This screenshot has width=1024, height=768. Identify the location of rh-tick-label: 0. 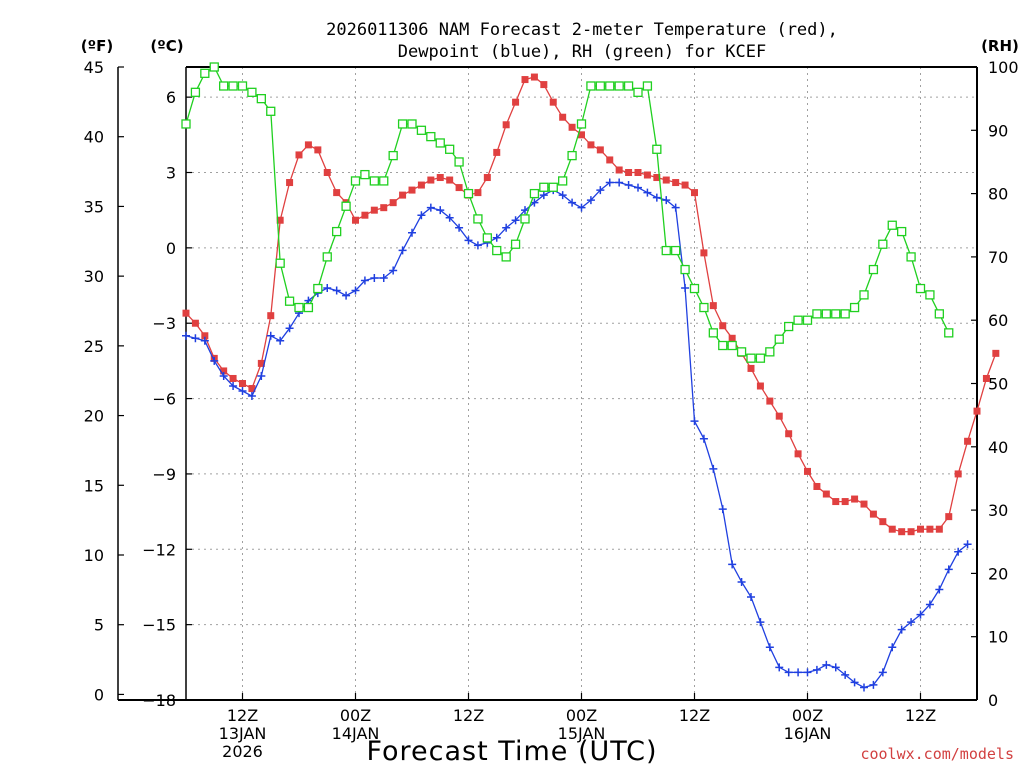
(993, 700).